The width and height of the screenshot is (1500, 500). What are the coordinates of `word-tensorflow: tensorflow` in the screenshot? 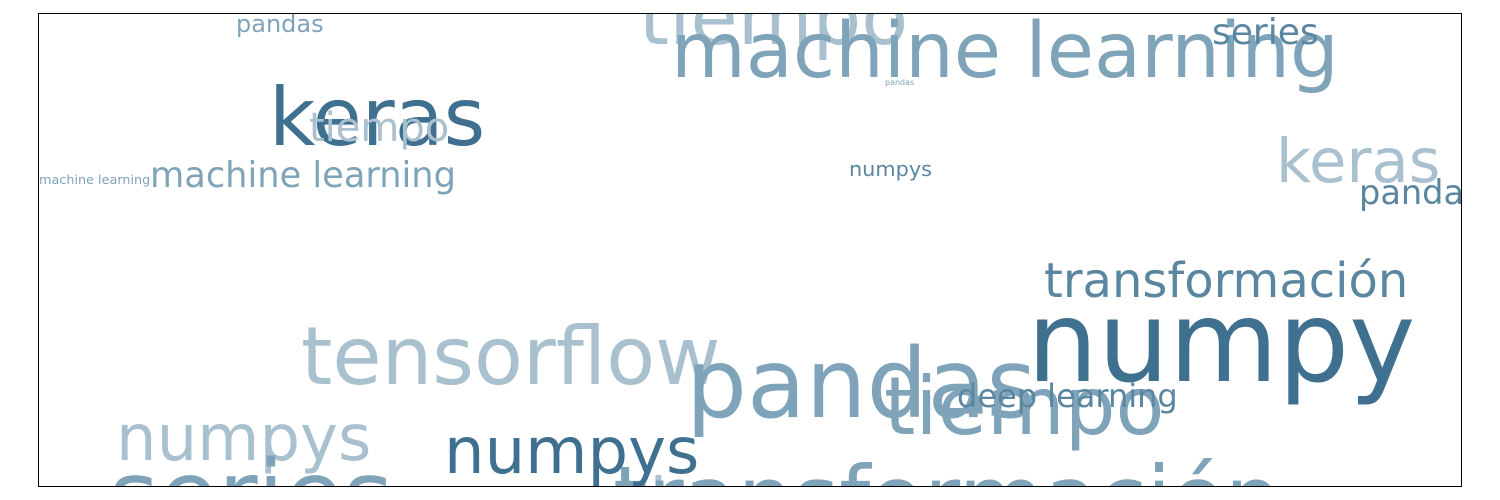 It's located at (511, 356).